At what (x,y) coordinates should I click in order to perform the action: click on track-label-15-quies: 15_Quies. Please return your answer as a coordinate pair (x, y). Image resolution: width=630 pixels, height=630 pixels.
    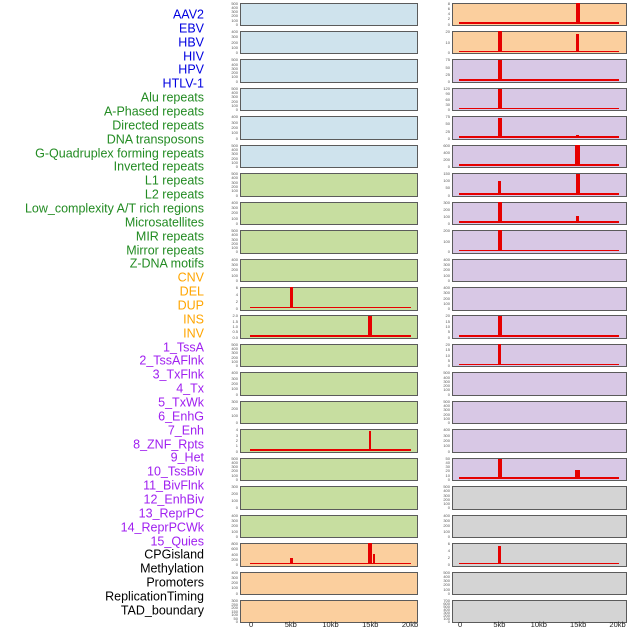
    Looking at the image, I should click on (177, 541).